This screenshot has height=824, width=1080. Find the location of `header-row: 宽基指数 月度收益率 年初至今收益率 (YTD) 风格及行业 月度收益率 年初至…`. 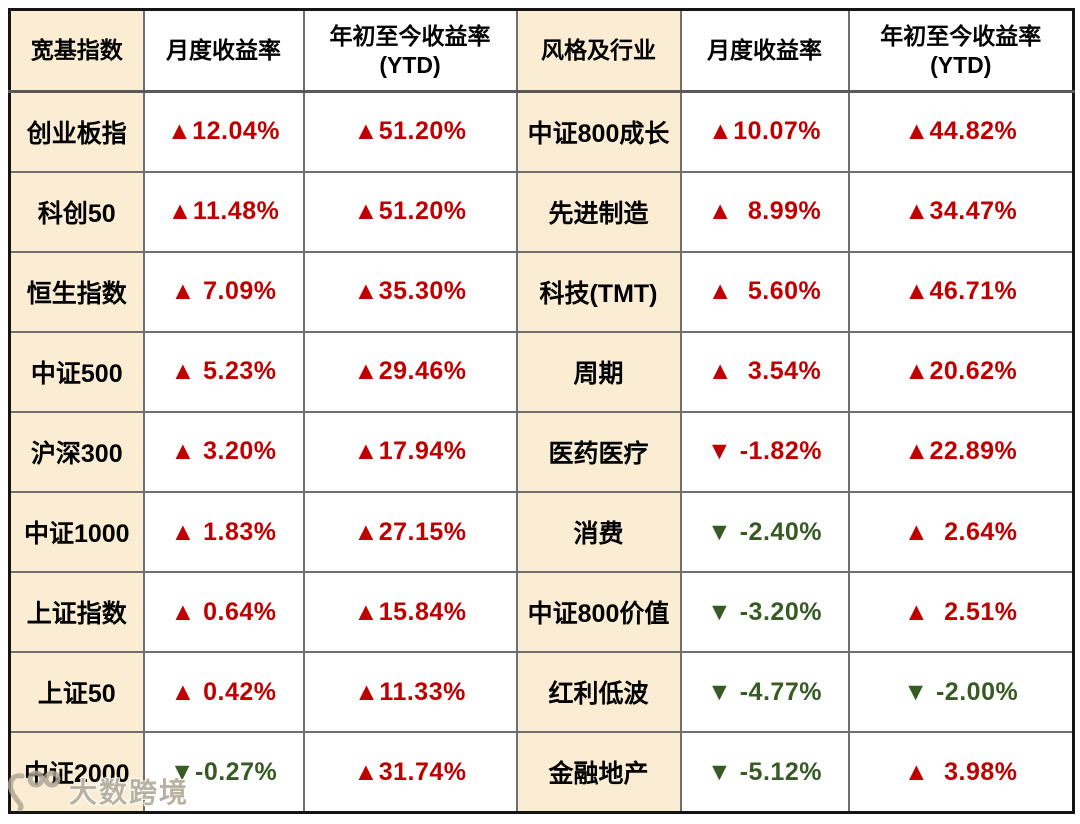

header-row: 宽基指数 月度收益率 年初至今收益率 (YTD) 风格及行业 月度收益率 年初至… is located at coordinates (541, 50).